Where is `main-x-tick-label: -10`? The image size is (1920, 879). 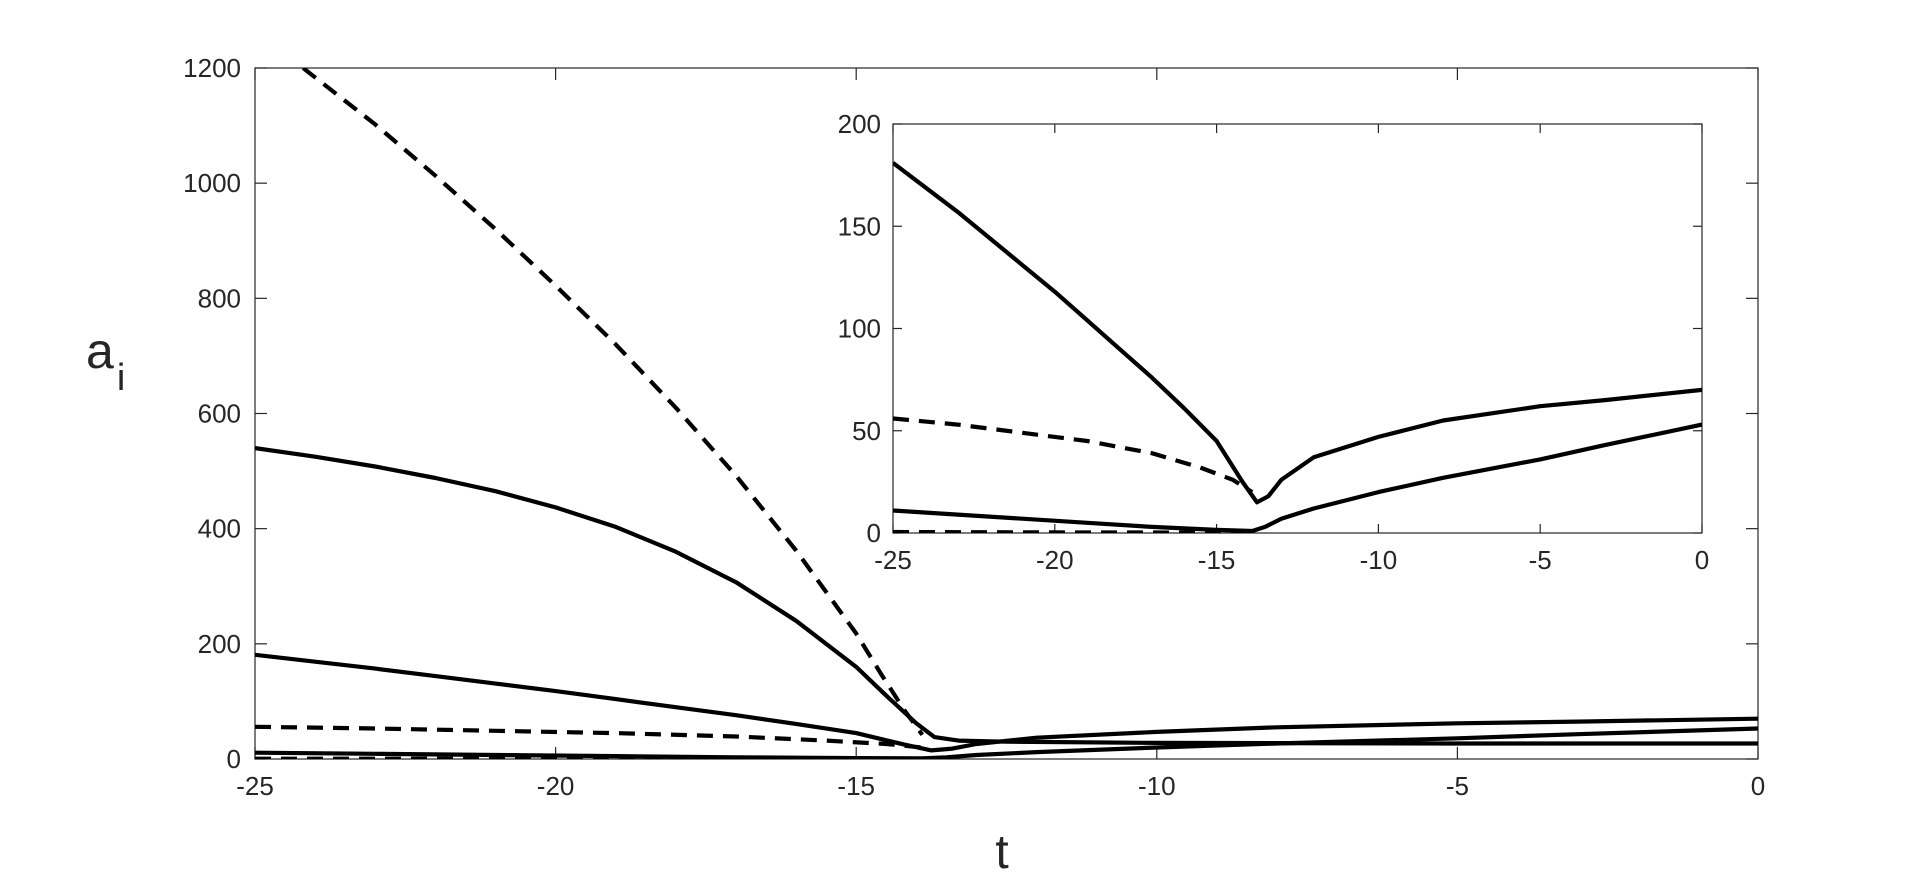 main-x-tick-label: -10 is located at coordinates (1157, 786).